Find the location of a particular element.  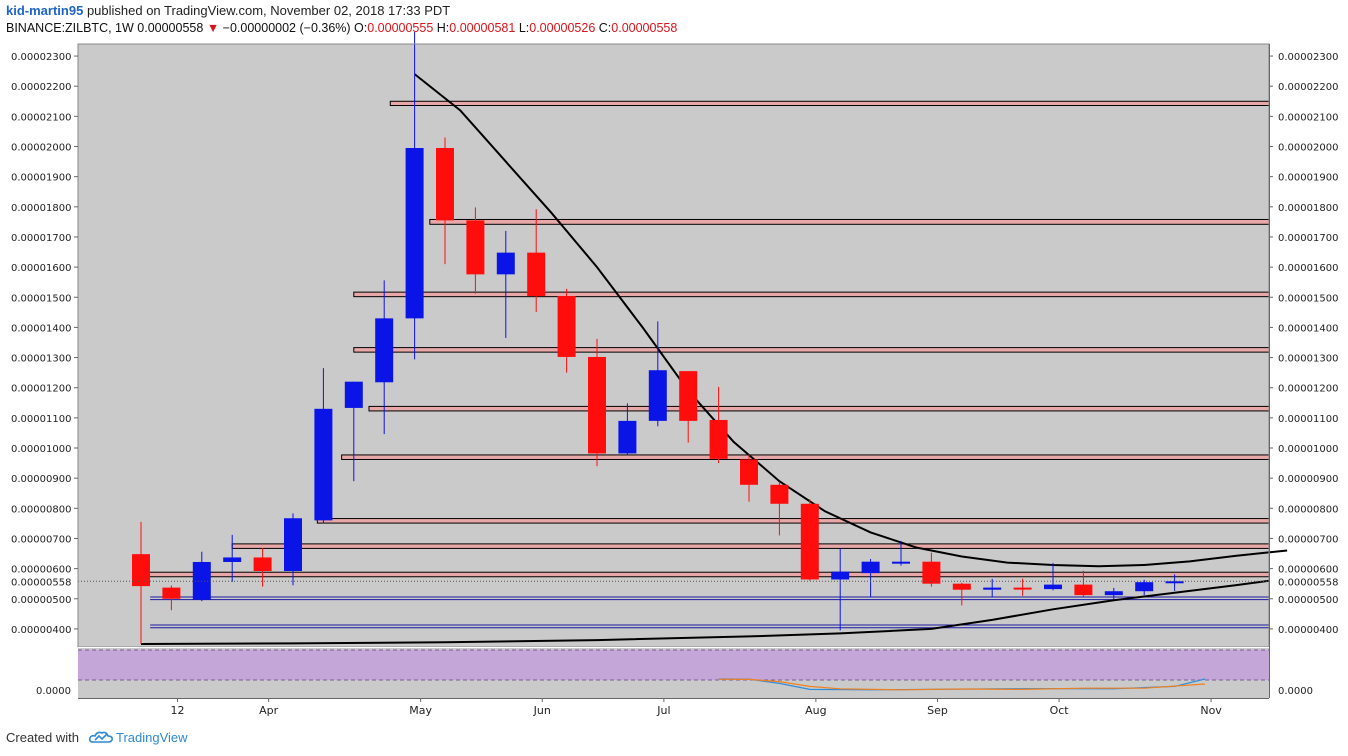

oscillator-band is located at coordinates (673, 665).